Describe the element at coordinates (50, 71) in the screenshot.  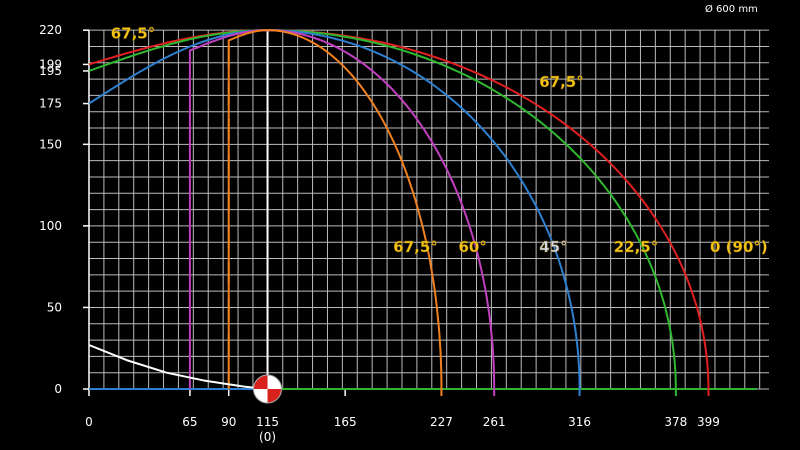
I see `y-tick-label: 195` at that location.